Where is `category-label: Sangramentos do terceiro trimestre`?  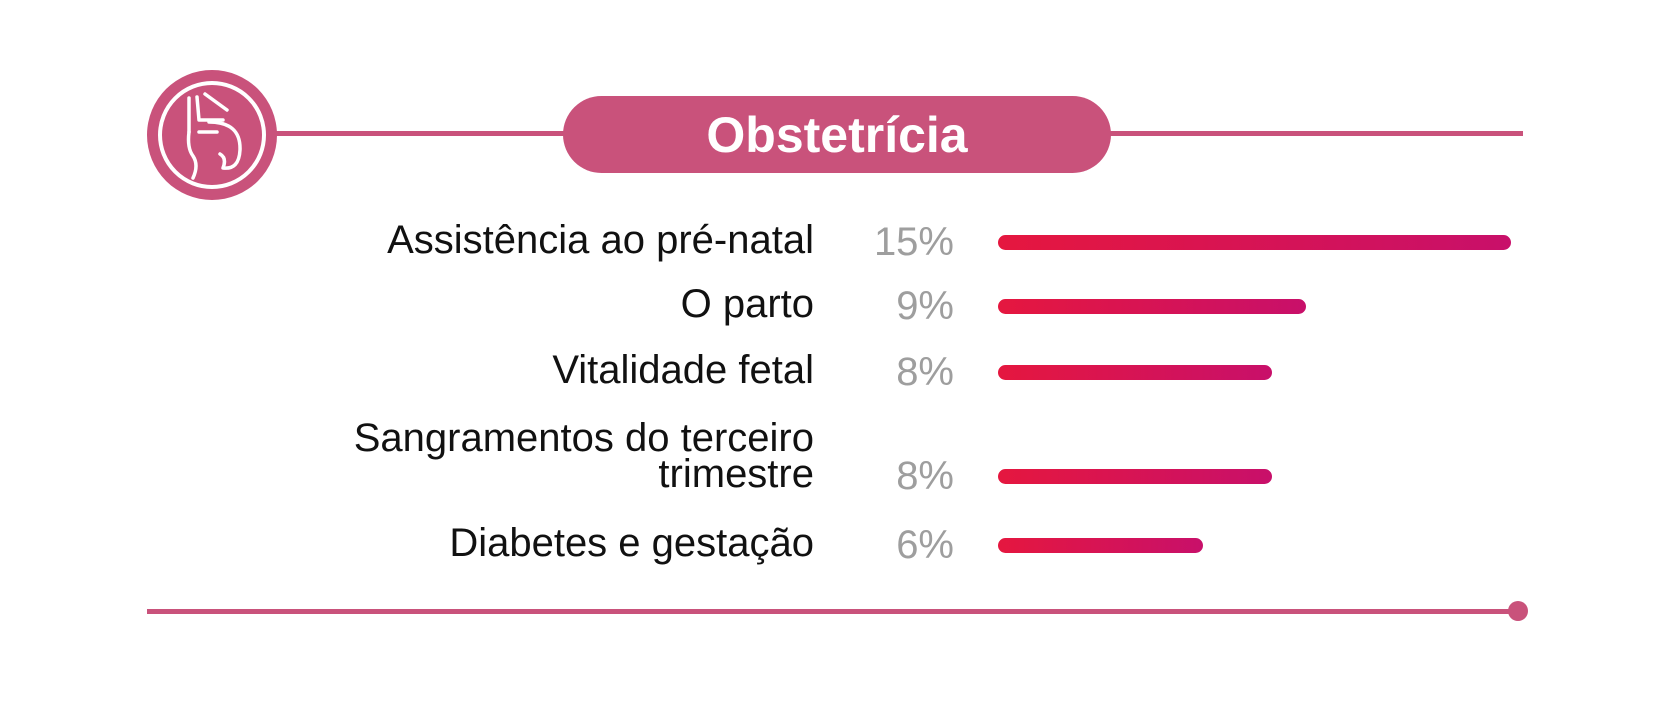 category-label: Sangramentos do terceiro trimestre is located at coordinates (583, 456).